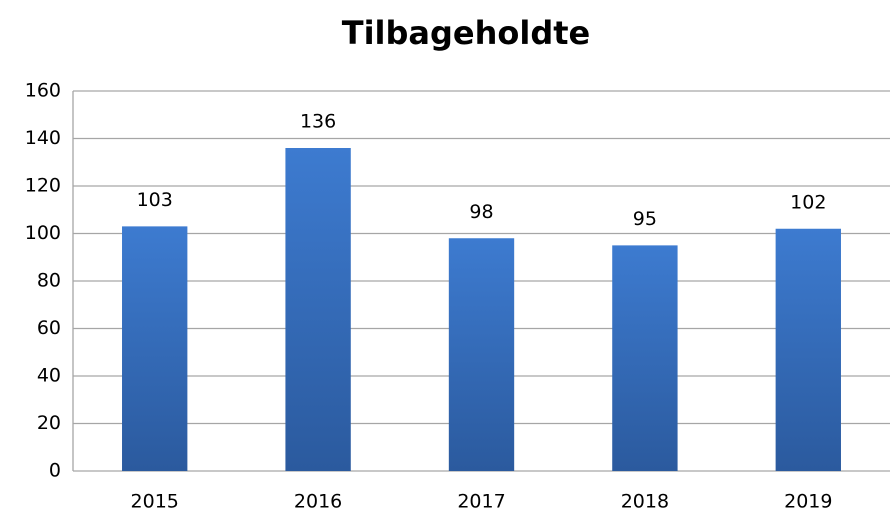 This screenshot has width=891, height=512. What do you see at coordinates (55, 471) in the screenshot?
I see `y-tick-label: 0` at bounding box center [55, 471].